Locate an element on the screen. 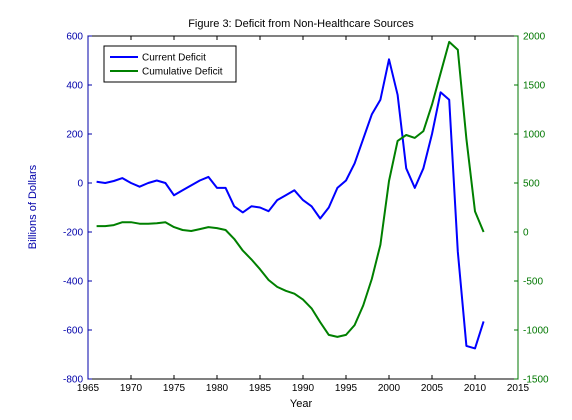 The height and width of the screenshot is (420, 572). y-right-tick-label: 2000 is located at coordinates (534, 37).